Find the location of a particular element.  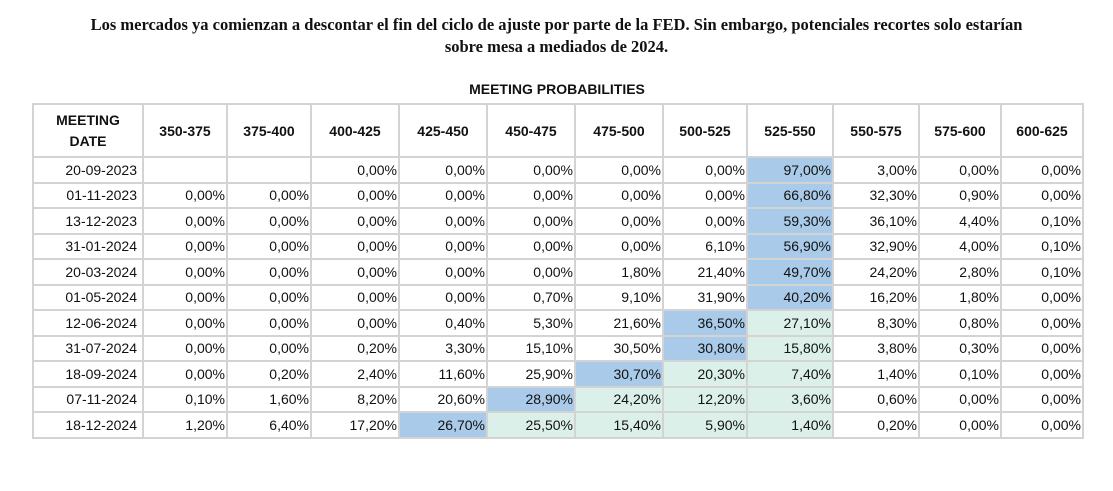

meeting-date-header: MEETING DATE is located at coordinates (88, 130).